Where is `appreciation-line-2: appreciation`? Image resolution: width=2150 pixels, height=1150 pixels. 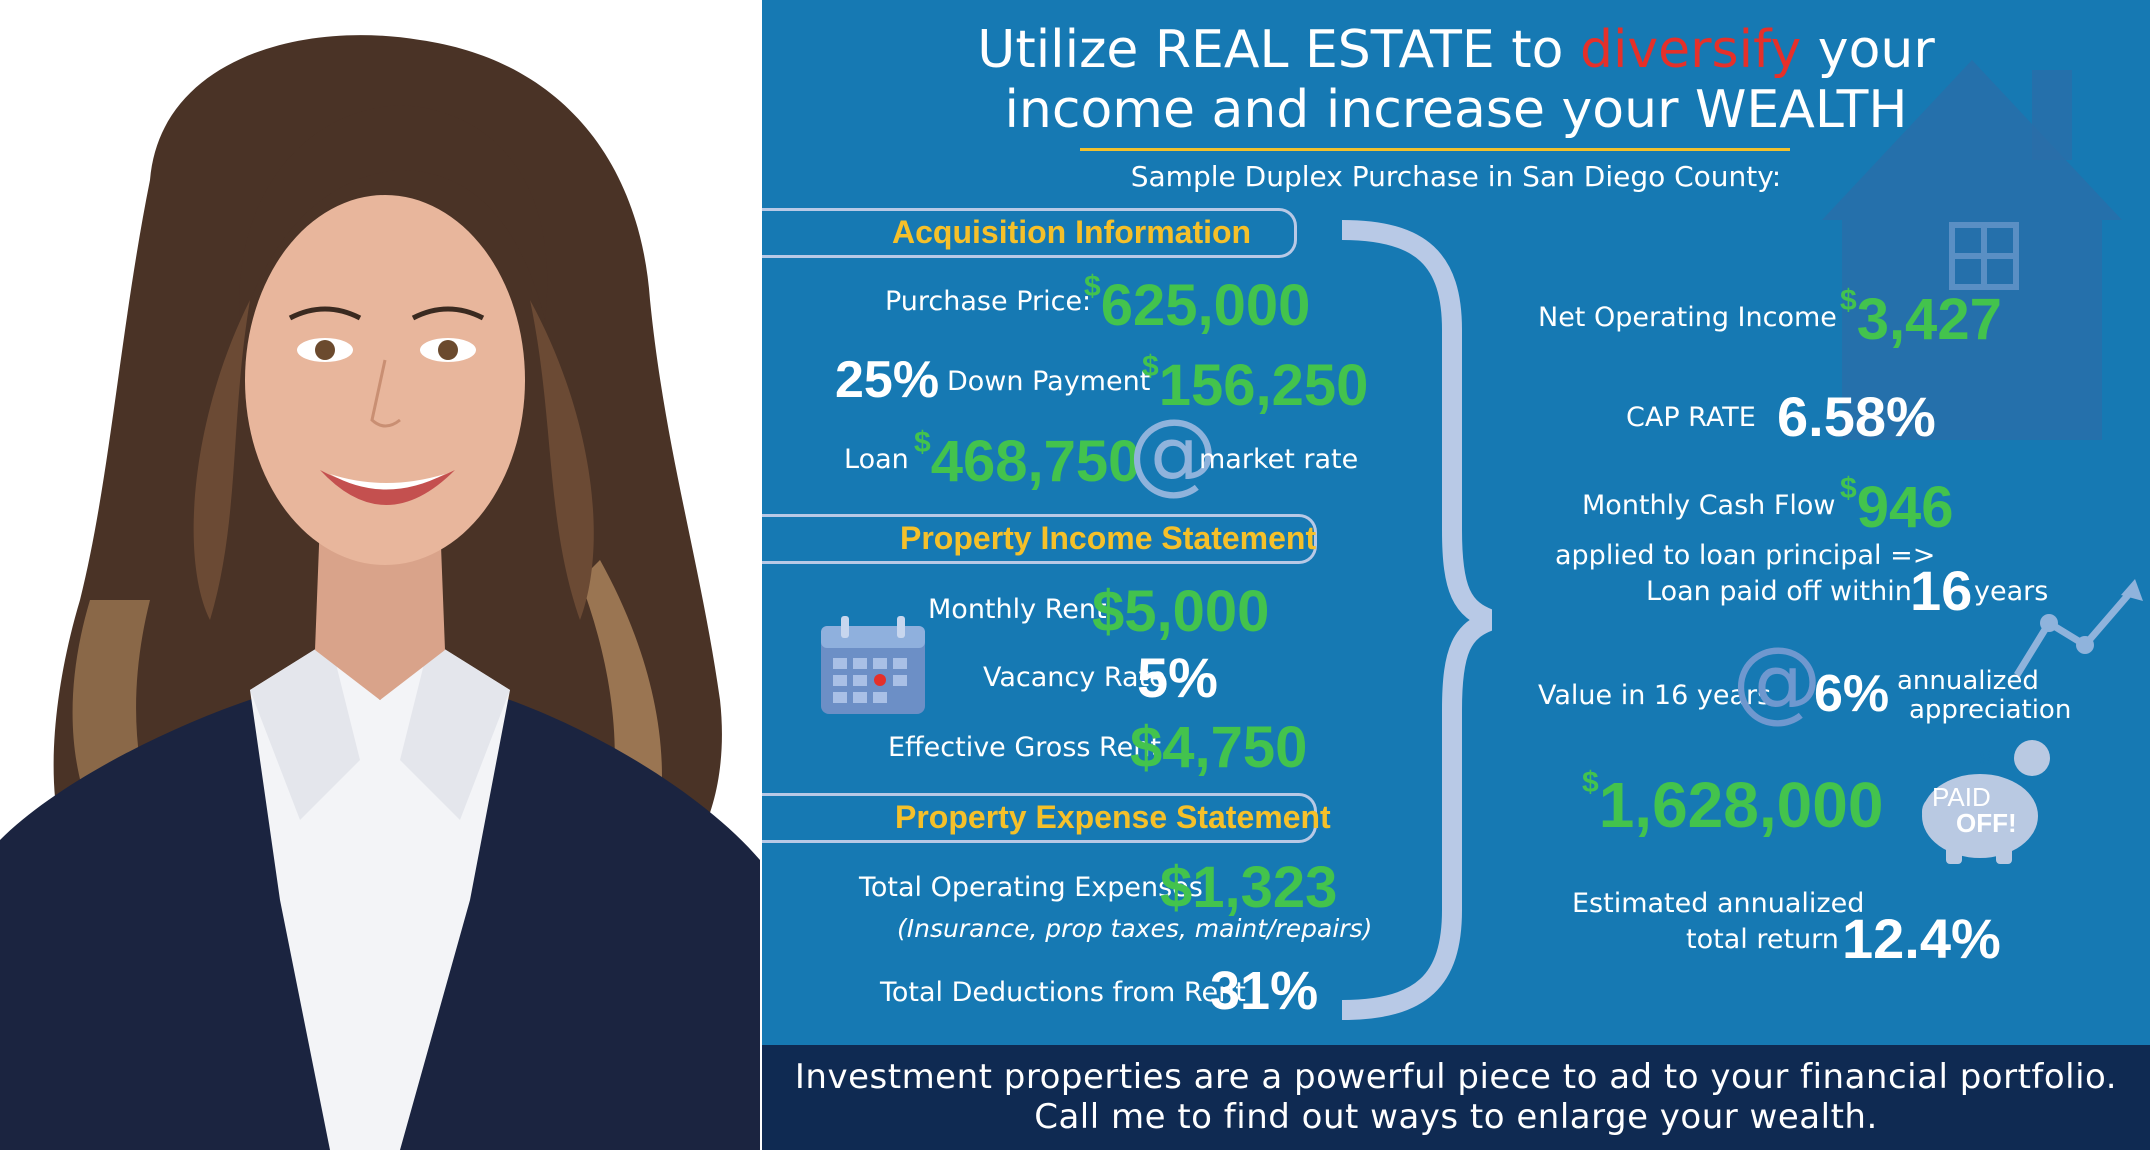
appreciation-line-2: appreciation is located at coordinates (1990, 710).